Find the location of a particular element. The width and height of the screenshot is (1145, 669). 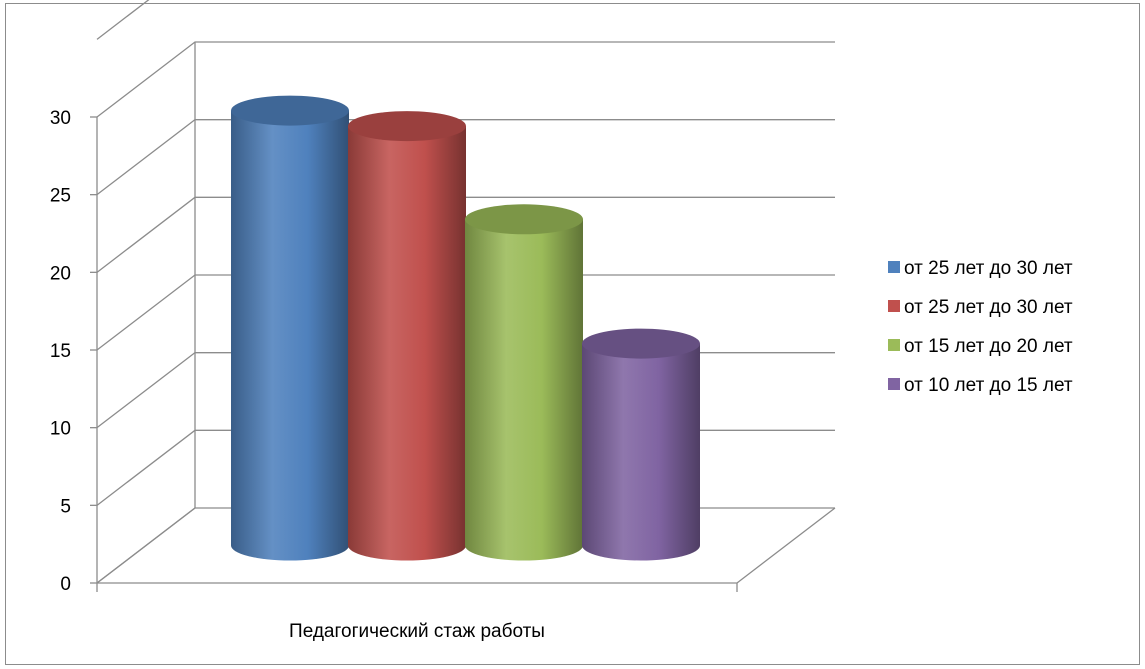

y-tick-label: 5 is located at coordinates (65, 506).